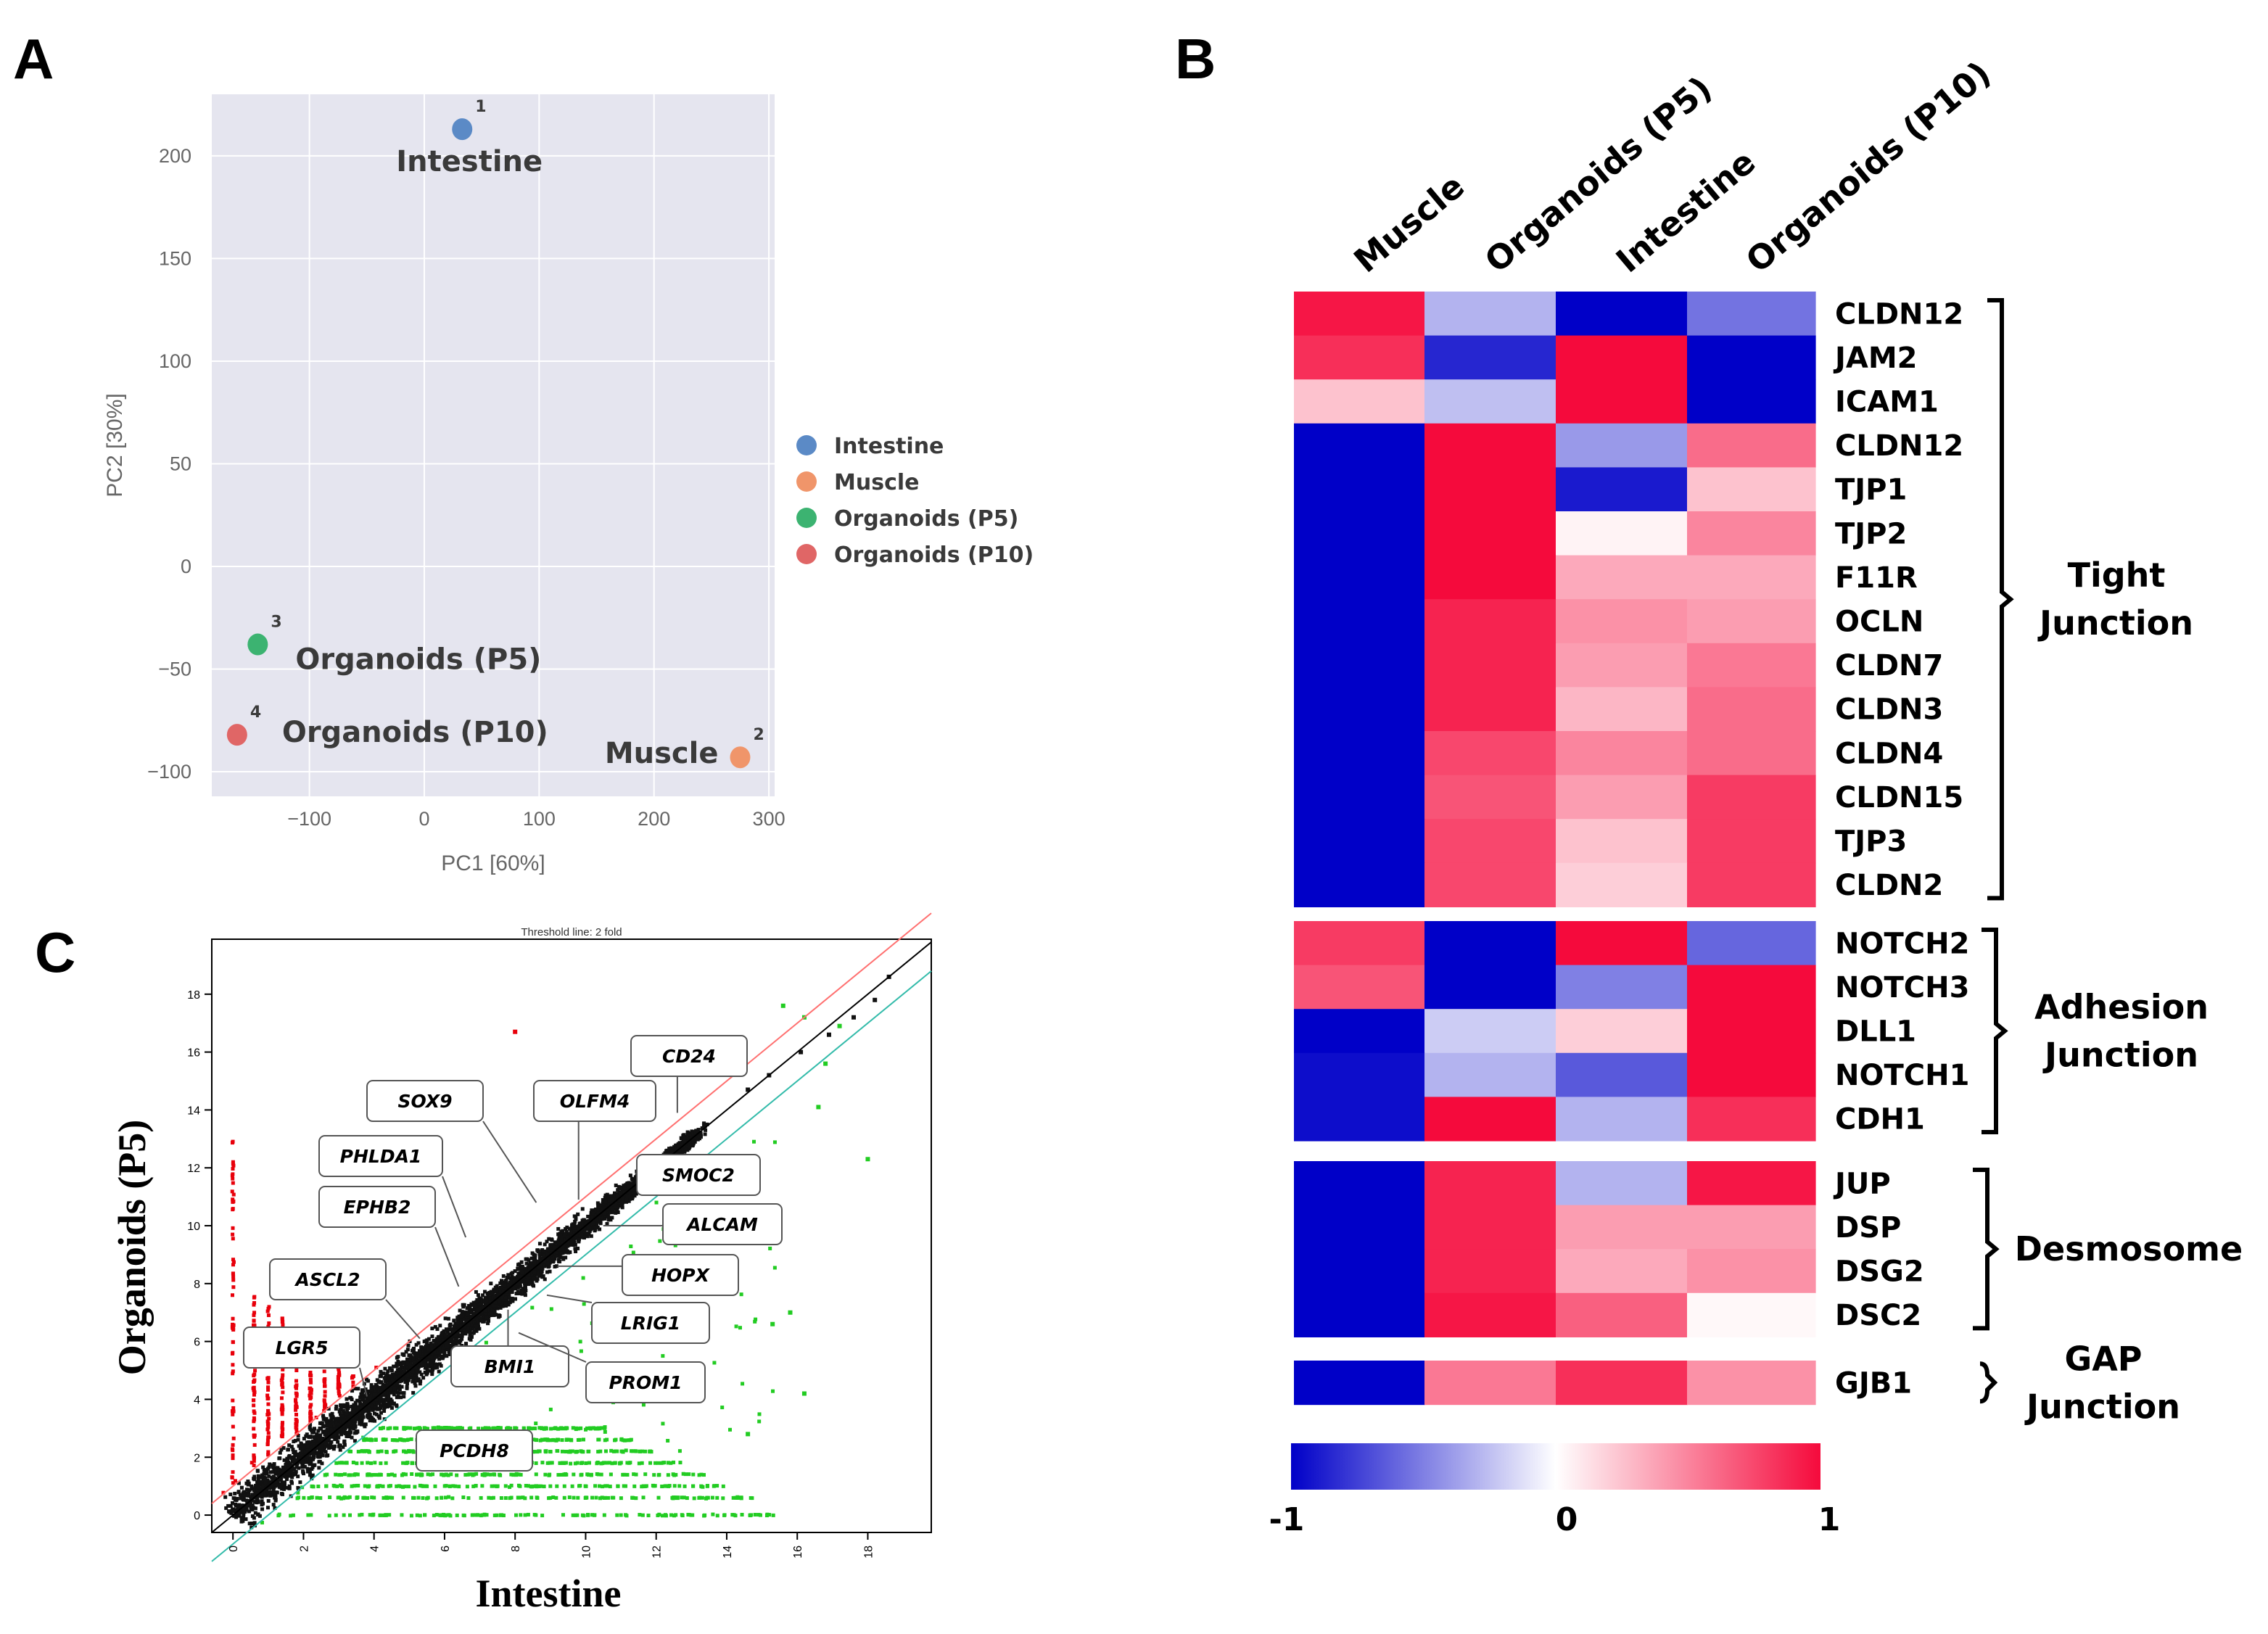 This screenshot has height=1634, width=2268. What do you see at coordinates (1875, 358) in the screenshot?
I see `heatmap-row-label: JAM2` at bounding box center [1875, 358].